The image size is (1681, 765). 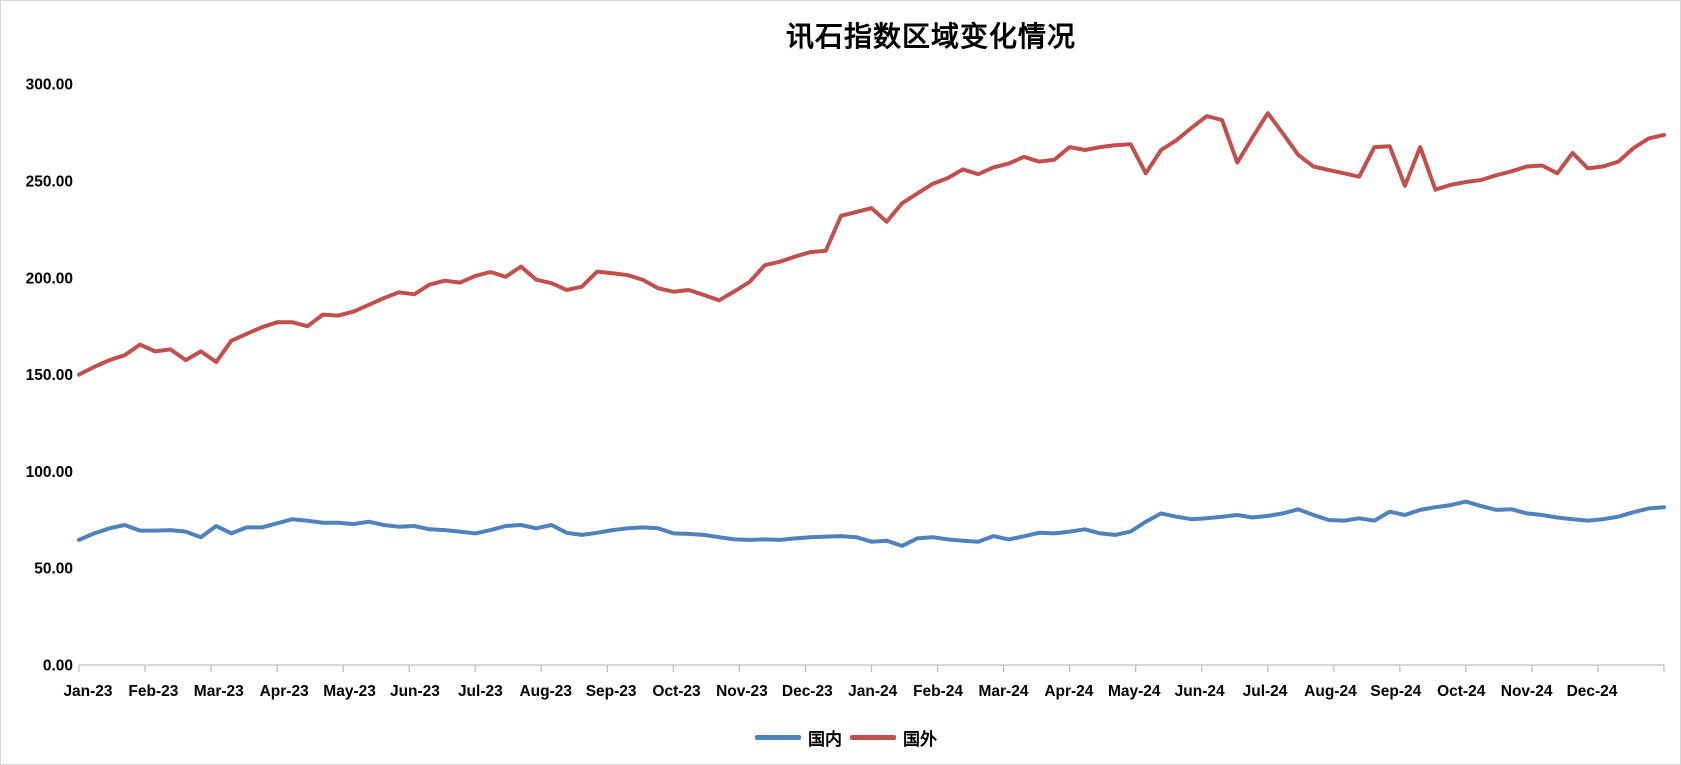 What do you see at coordinates (219, 691) in the screenshot?
I see `x-axis-tick-label: Mar-23` at bounding box center [219, 691].